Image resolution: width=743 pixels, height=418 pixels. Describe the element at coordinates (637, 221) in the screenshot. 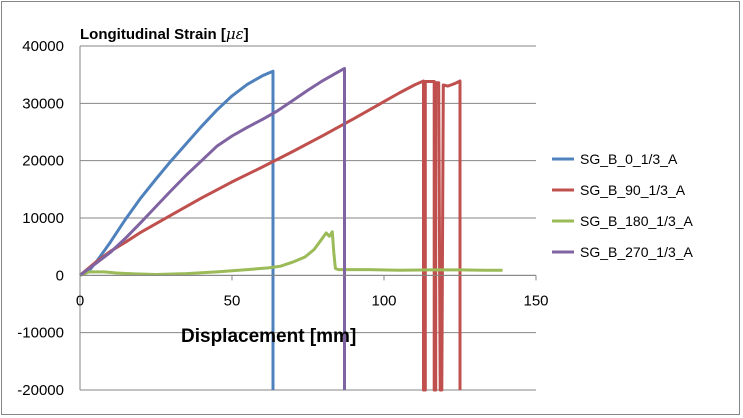

I see `legend-label: SG_B_180_1/3_A` at that location.